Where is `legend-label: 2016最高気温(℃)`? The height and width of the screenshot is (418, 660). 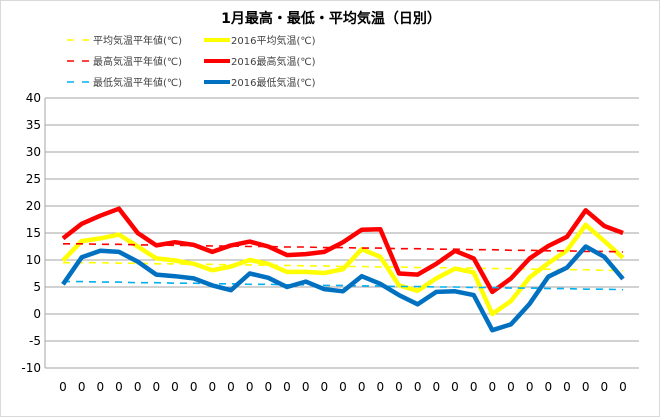 legend-label: 2016最高気温(℃) is located at coordinates (273, 61).